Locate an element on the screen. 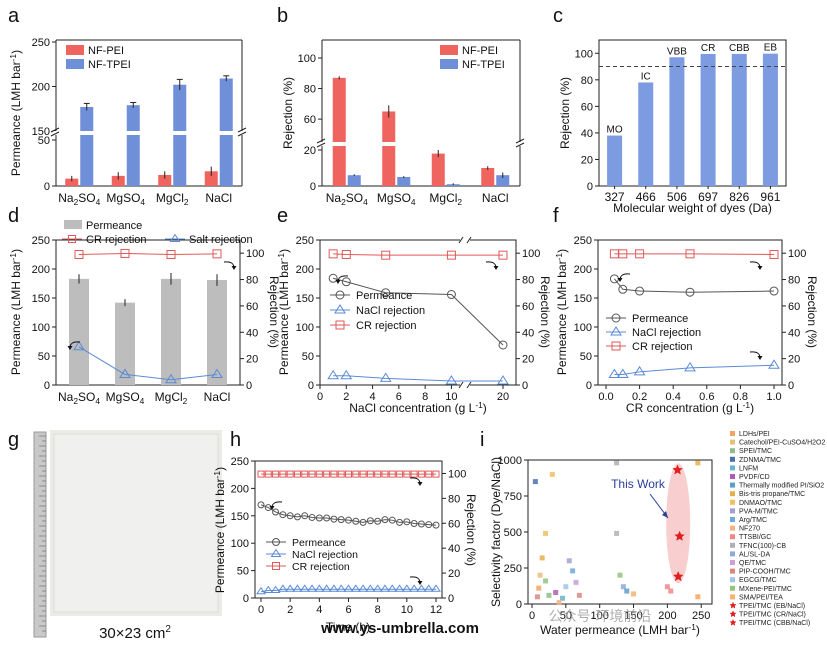 The width and height of the screenshot is (827, 647). y-tick-label-right: 40 is located at coordinates (528, 333).